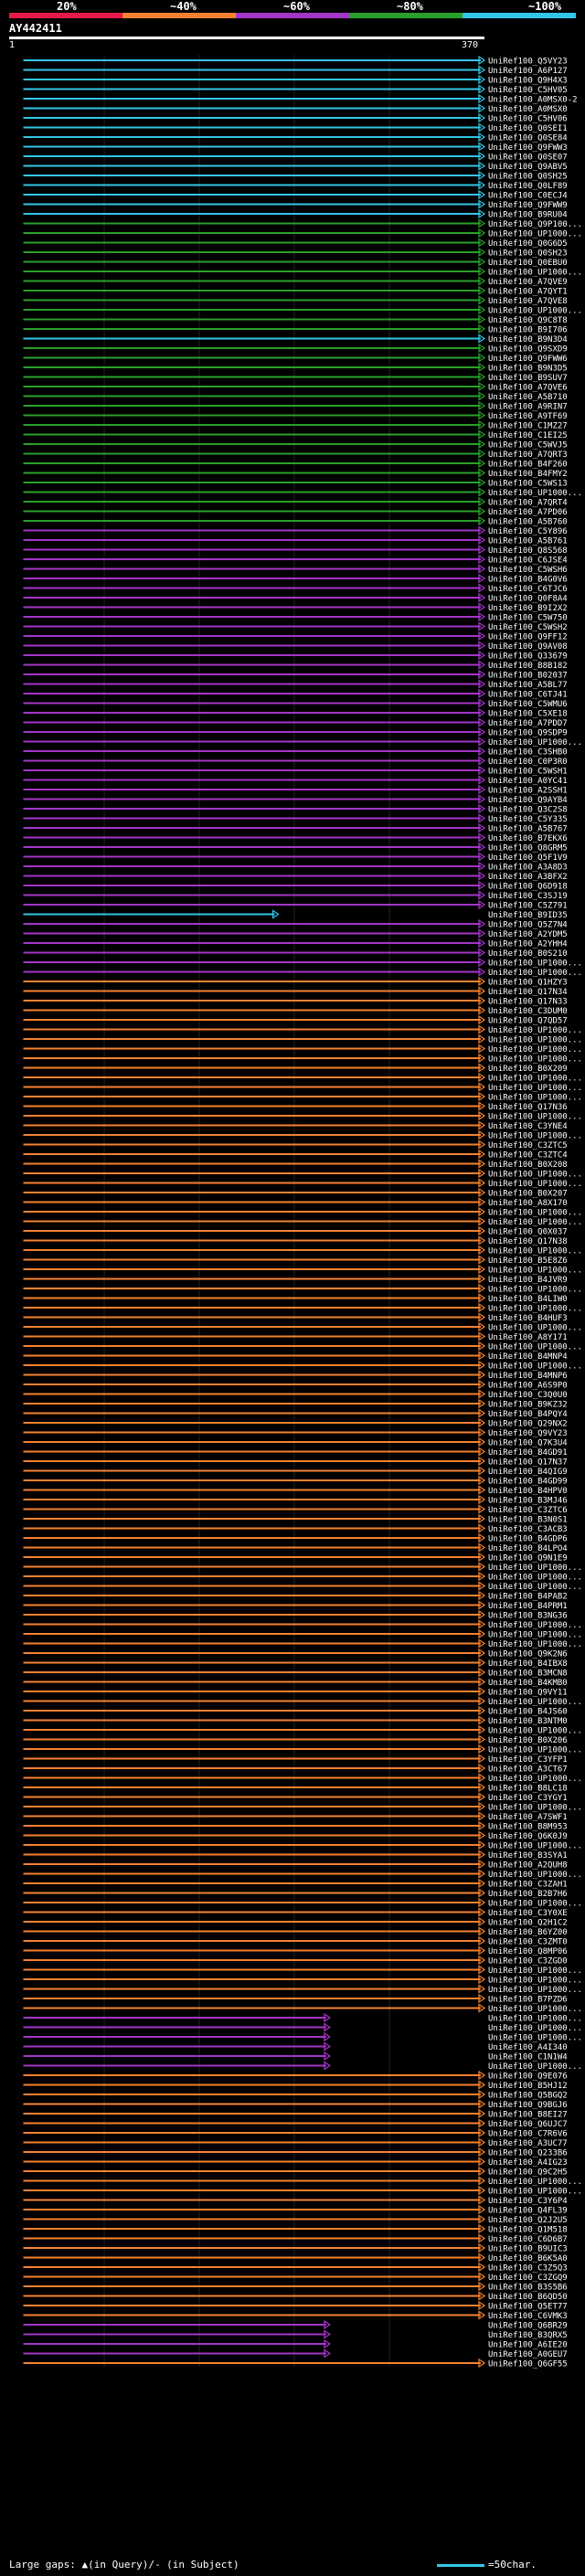 This screenshot has height=2576, width=585. I want to click on hit-label: UniRef100_B0X207, so click(528, 1194).